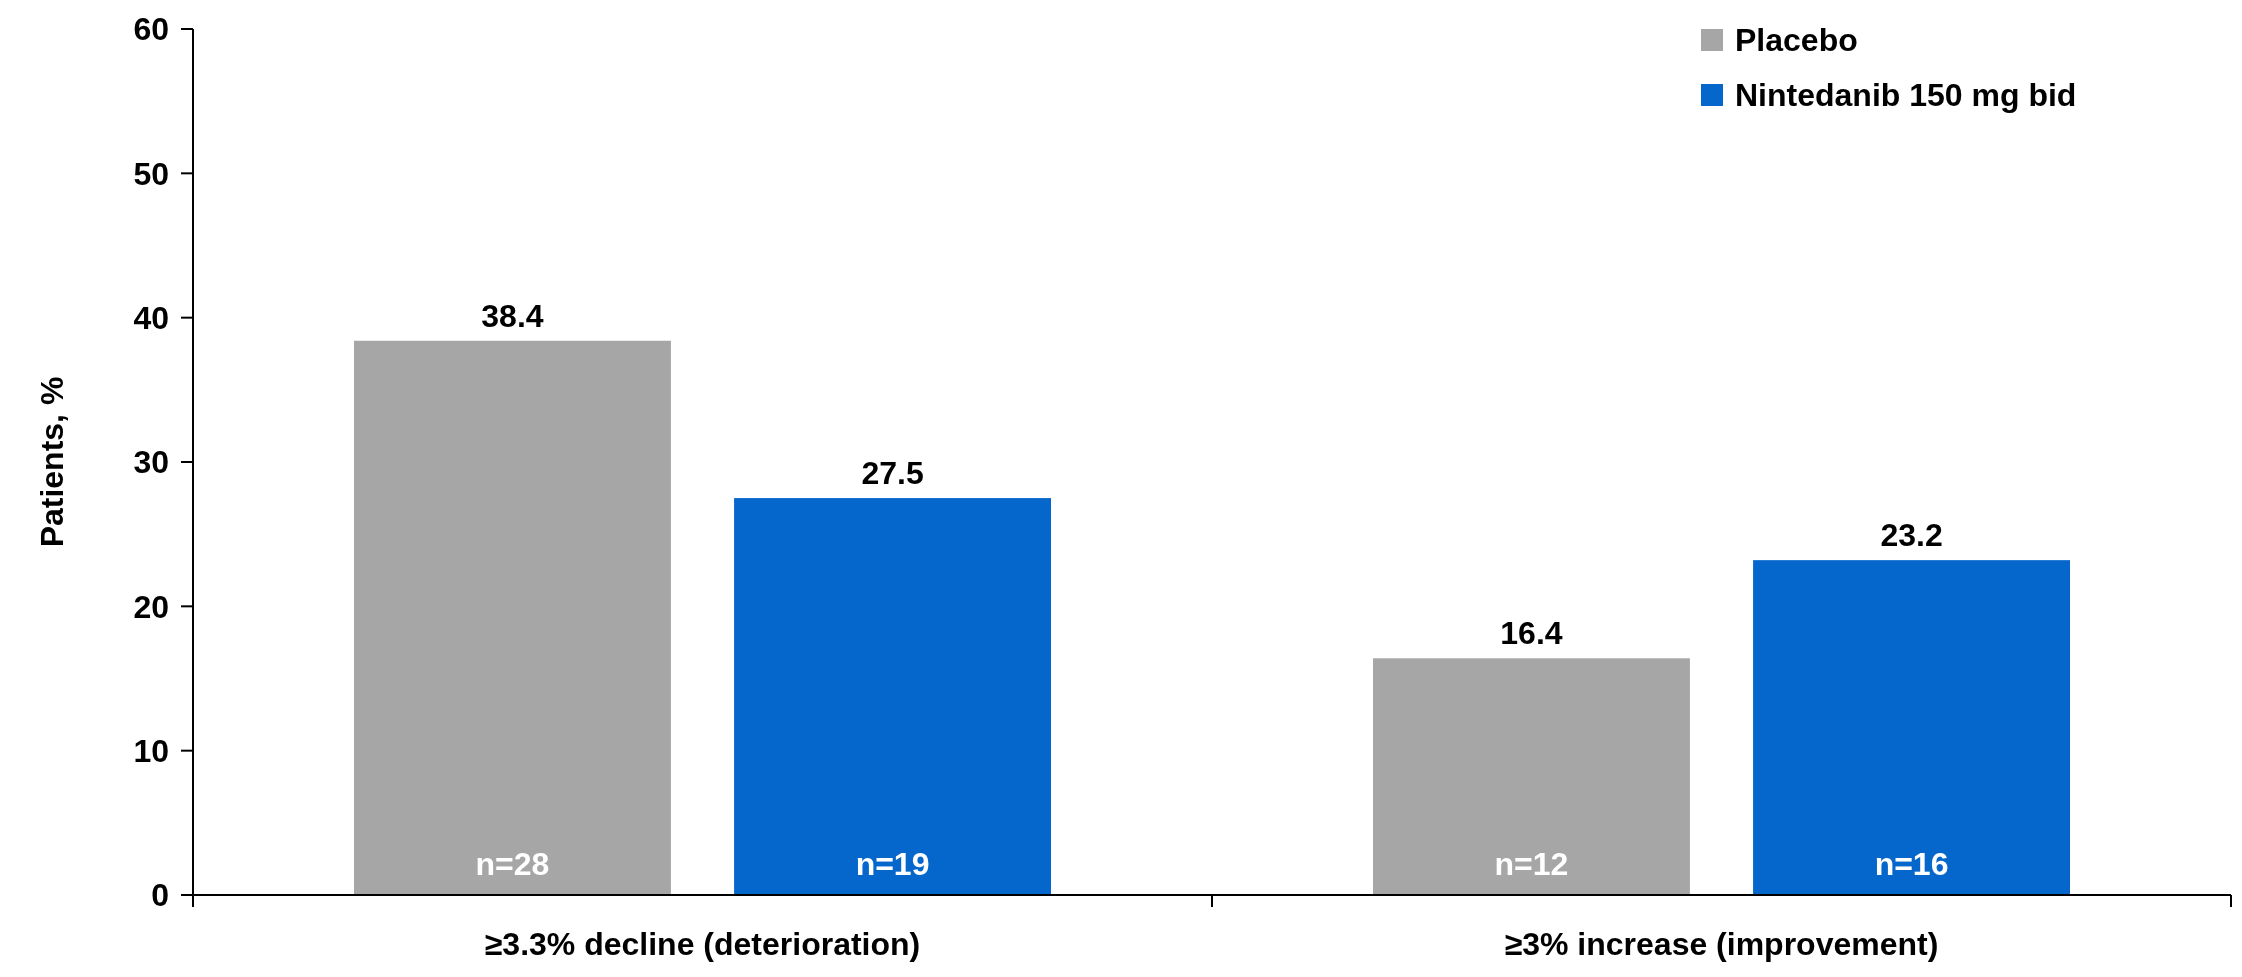 The image size is (2242, 977). What do you see at coordinates (151, 606) in the screenshot?
I see `y-tick-label: 20` at bounding box center [151, 606].